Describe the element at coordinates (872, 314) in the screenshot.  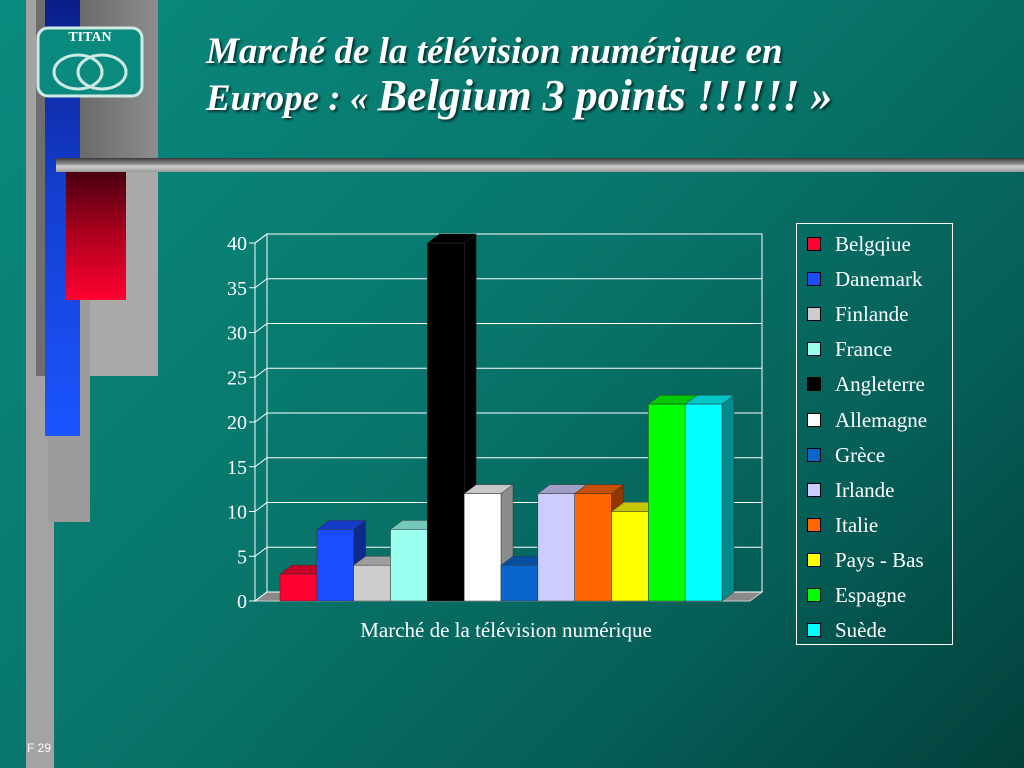
I see `legend-label: Finlande` at that location.